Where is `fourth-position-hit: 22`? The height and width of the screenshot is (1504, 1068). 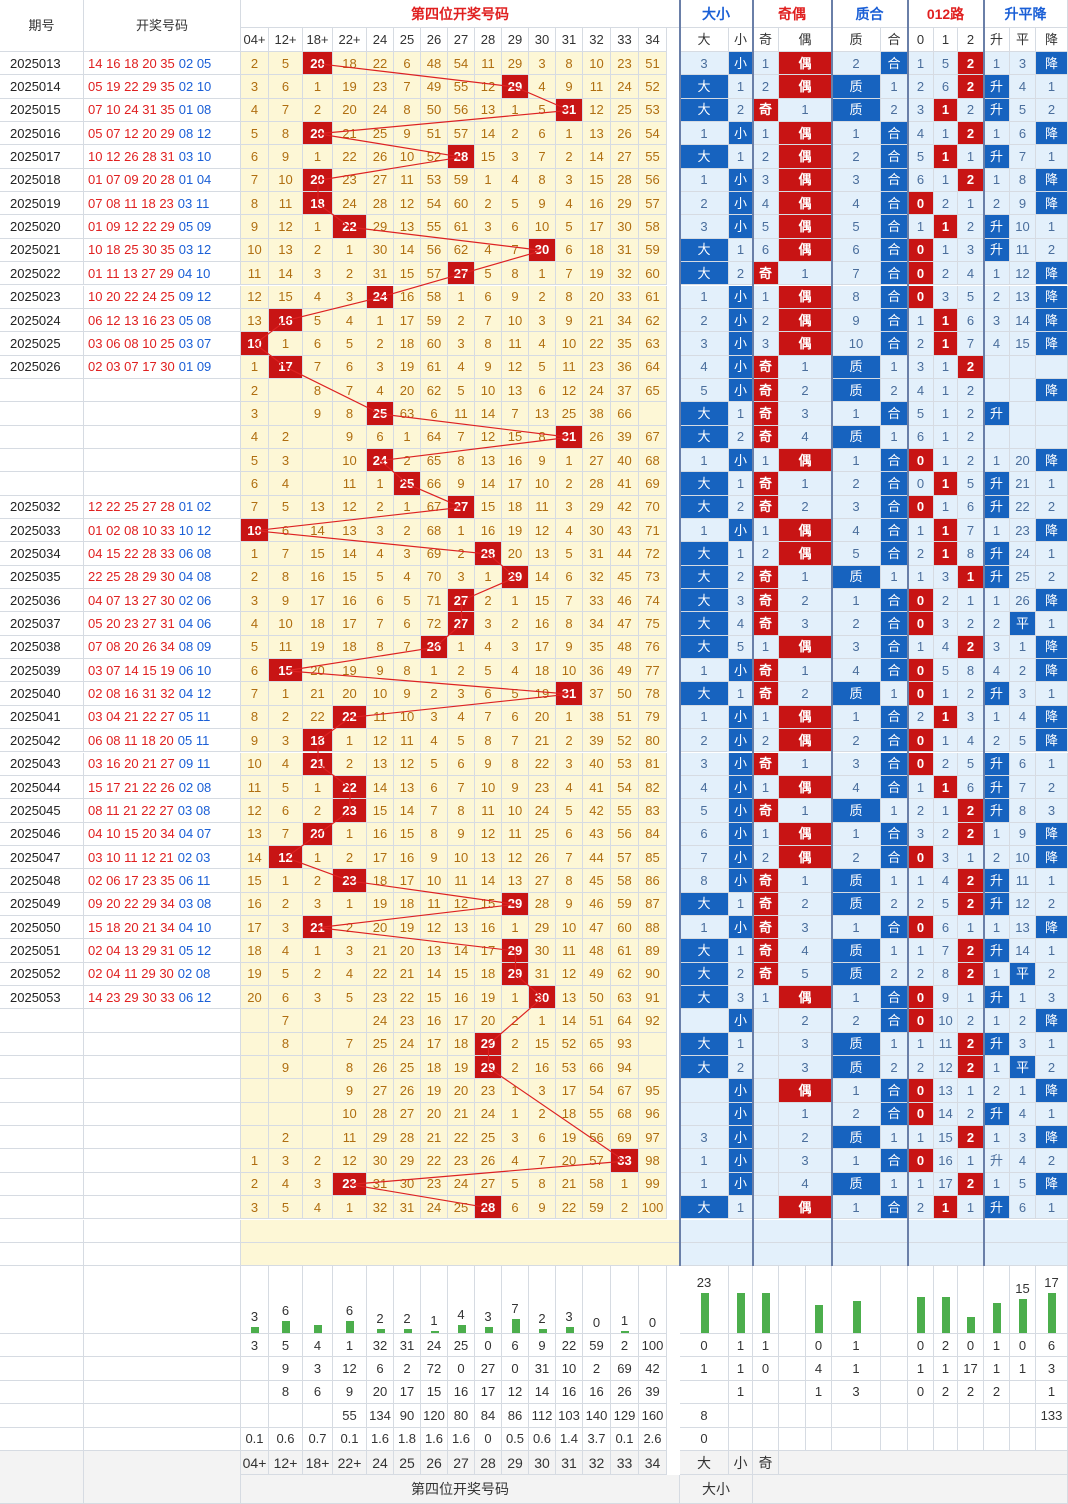
fourth-position-hit: 22 is located at coordinates (350, 227).